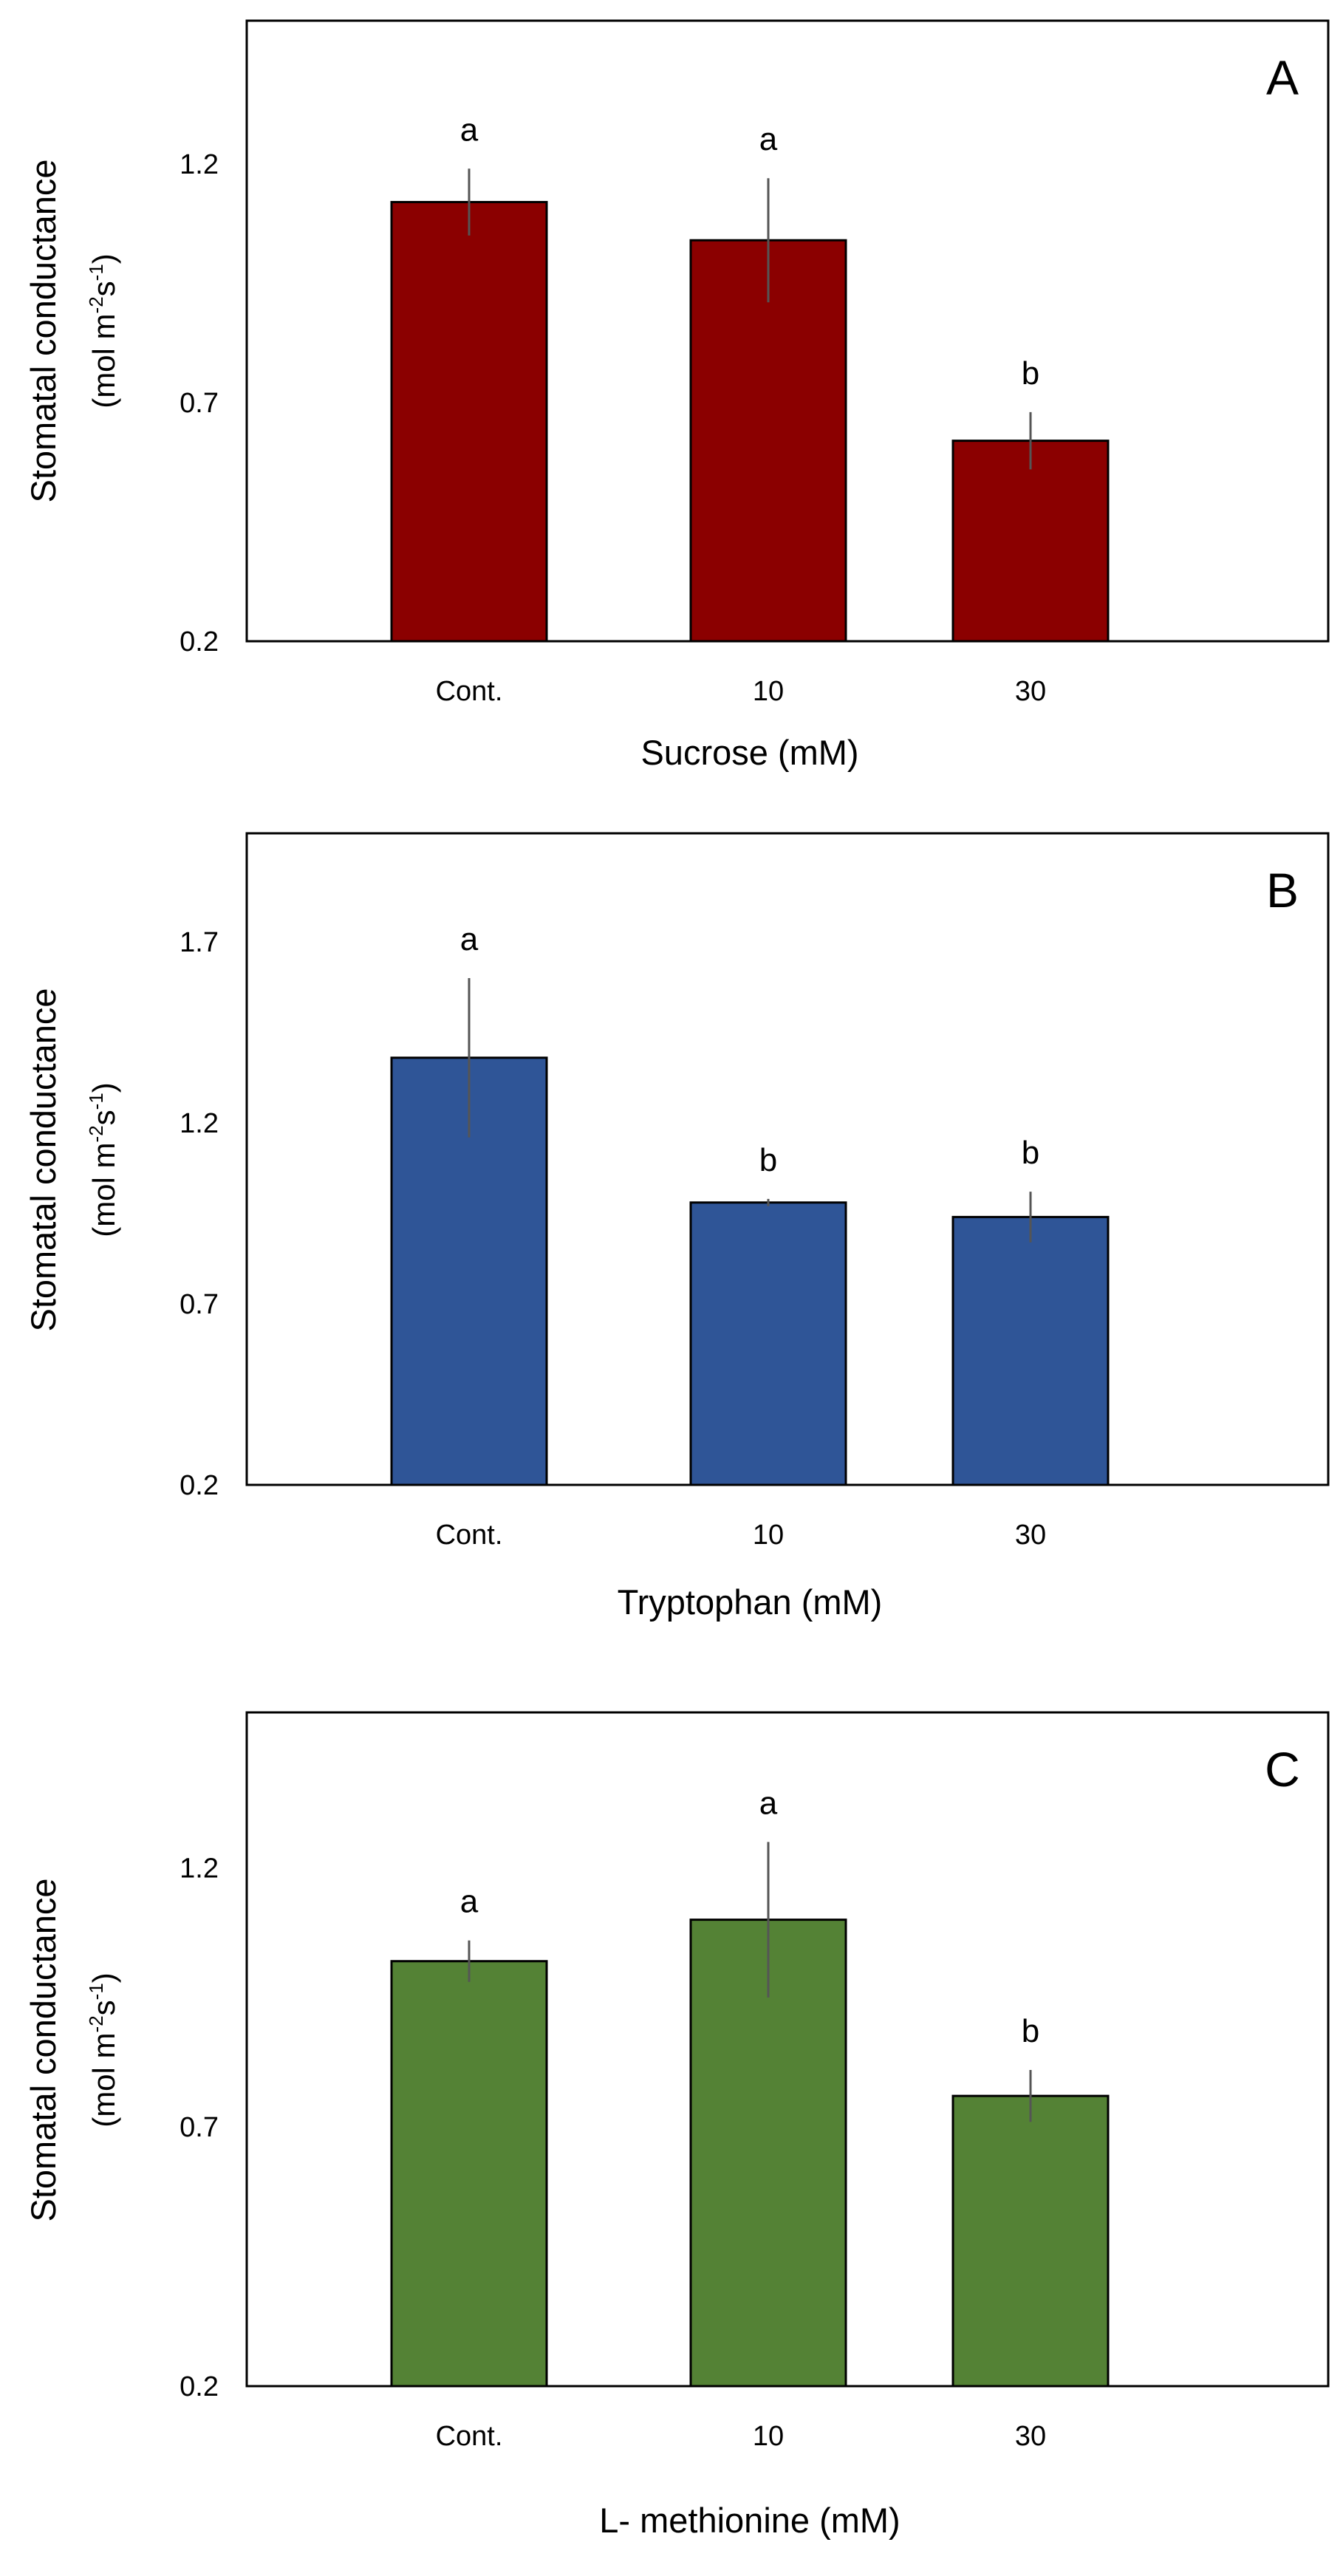 The height and width of the screenshot is (2576, 1343). What do you see at coordinates (750, 1602) in the screenshot?
I see `x-axis-title: Tryptophan (mM)` at bounding box center [750, 1602].